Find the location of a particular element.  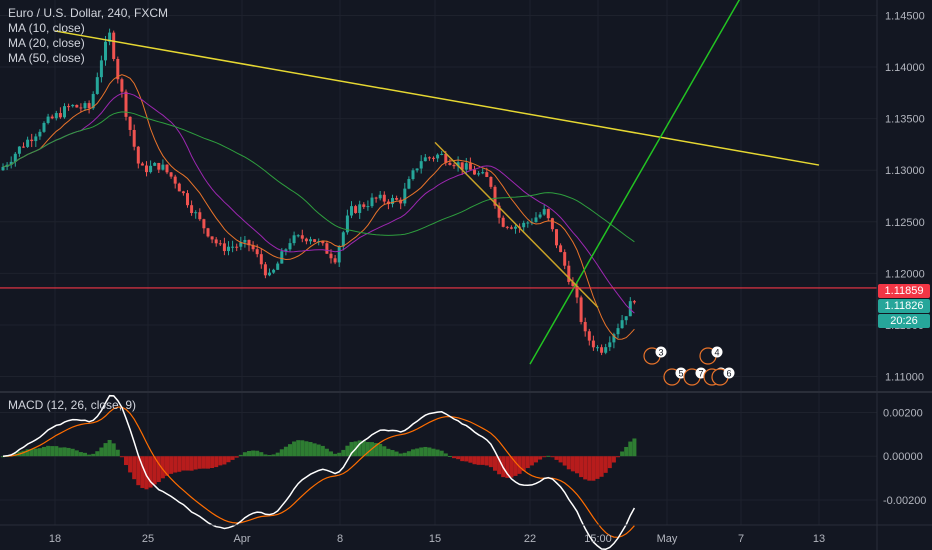

event-marker: 7 is located at coordinates (695, 376).